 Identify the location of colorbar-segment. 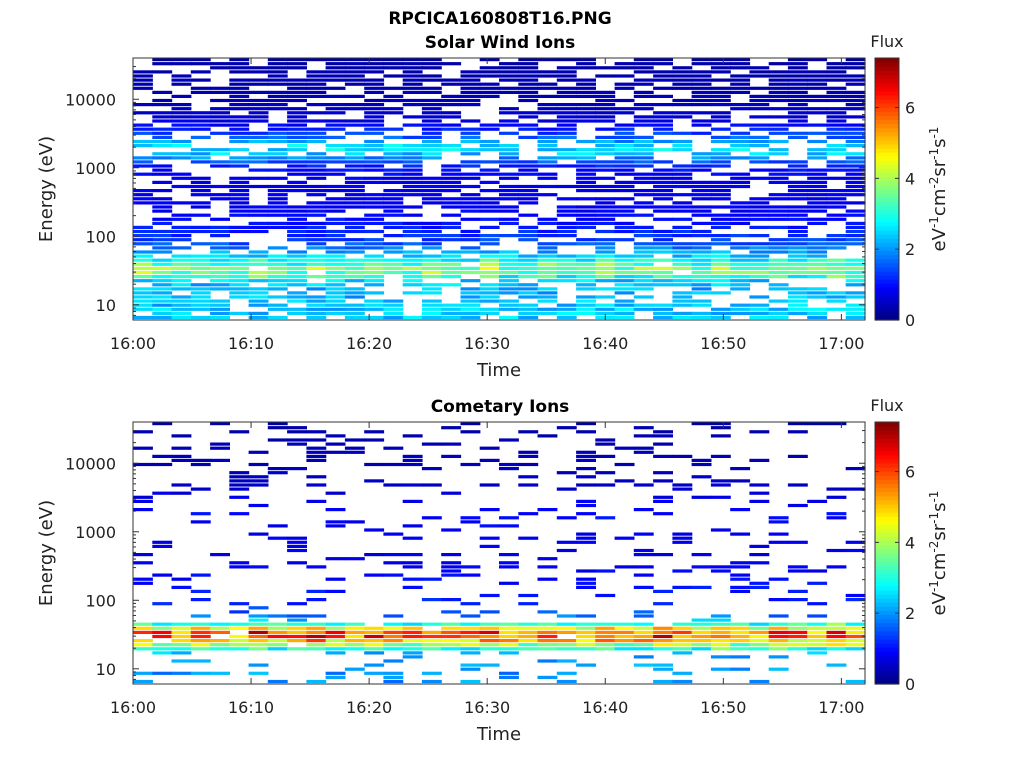
(887, 461).